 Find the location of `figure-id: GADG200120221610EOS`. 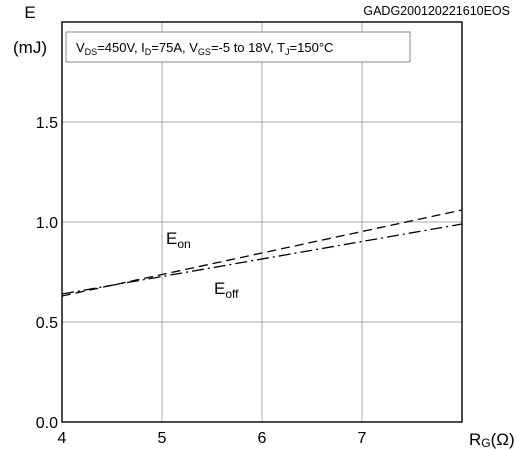

figure-id: GADG200120221610EOS is located at coordinates (436, 11).